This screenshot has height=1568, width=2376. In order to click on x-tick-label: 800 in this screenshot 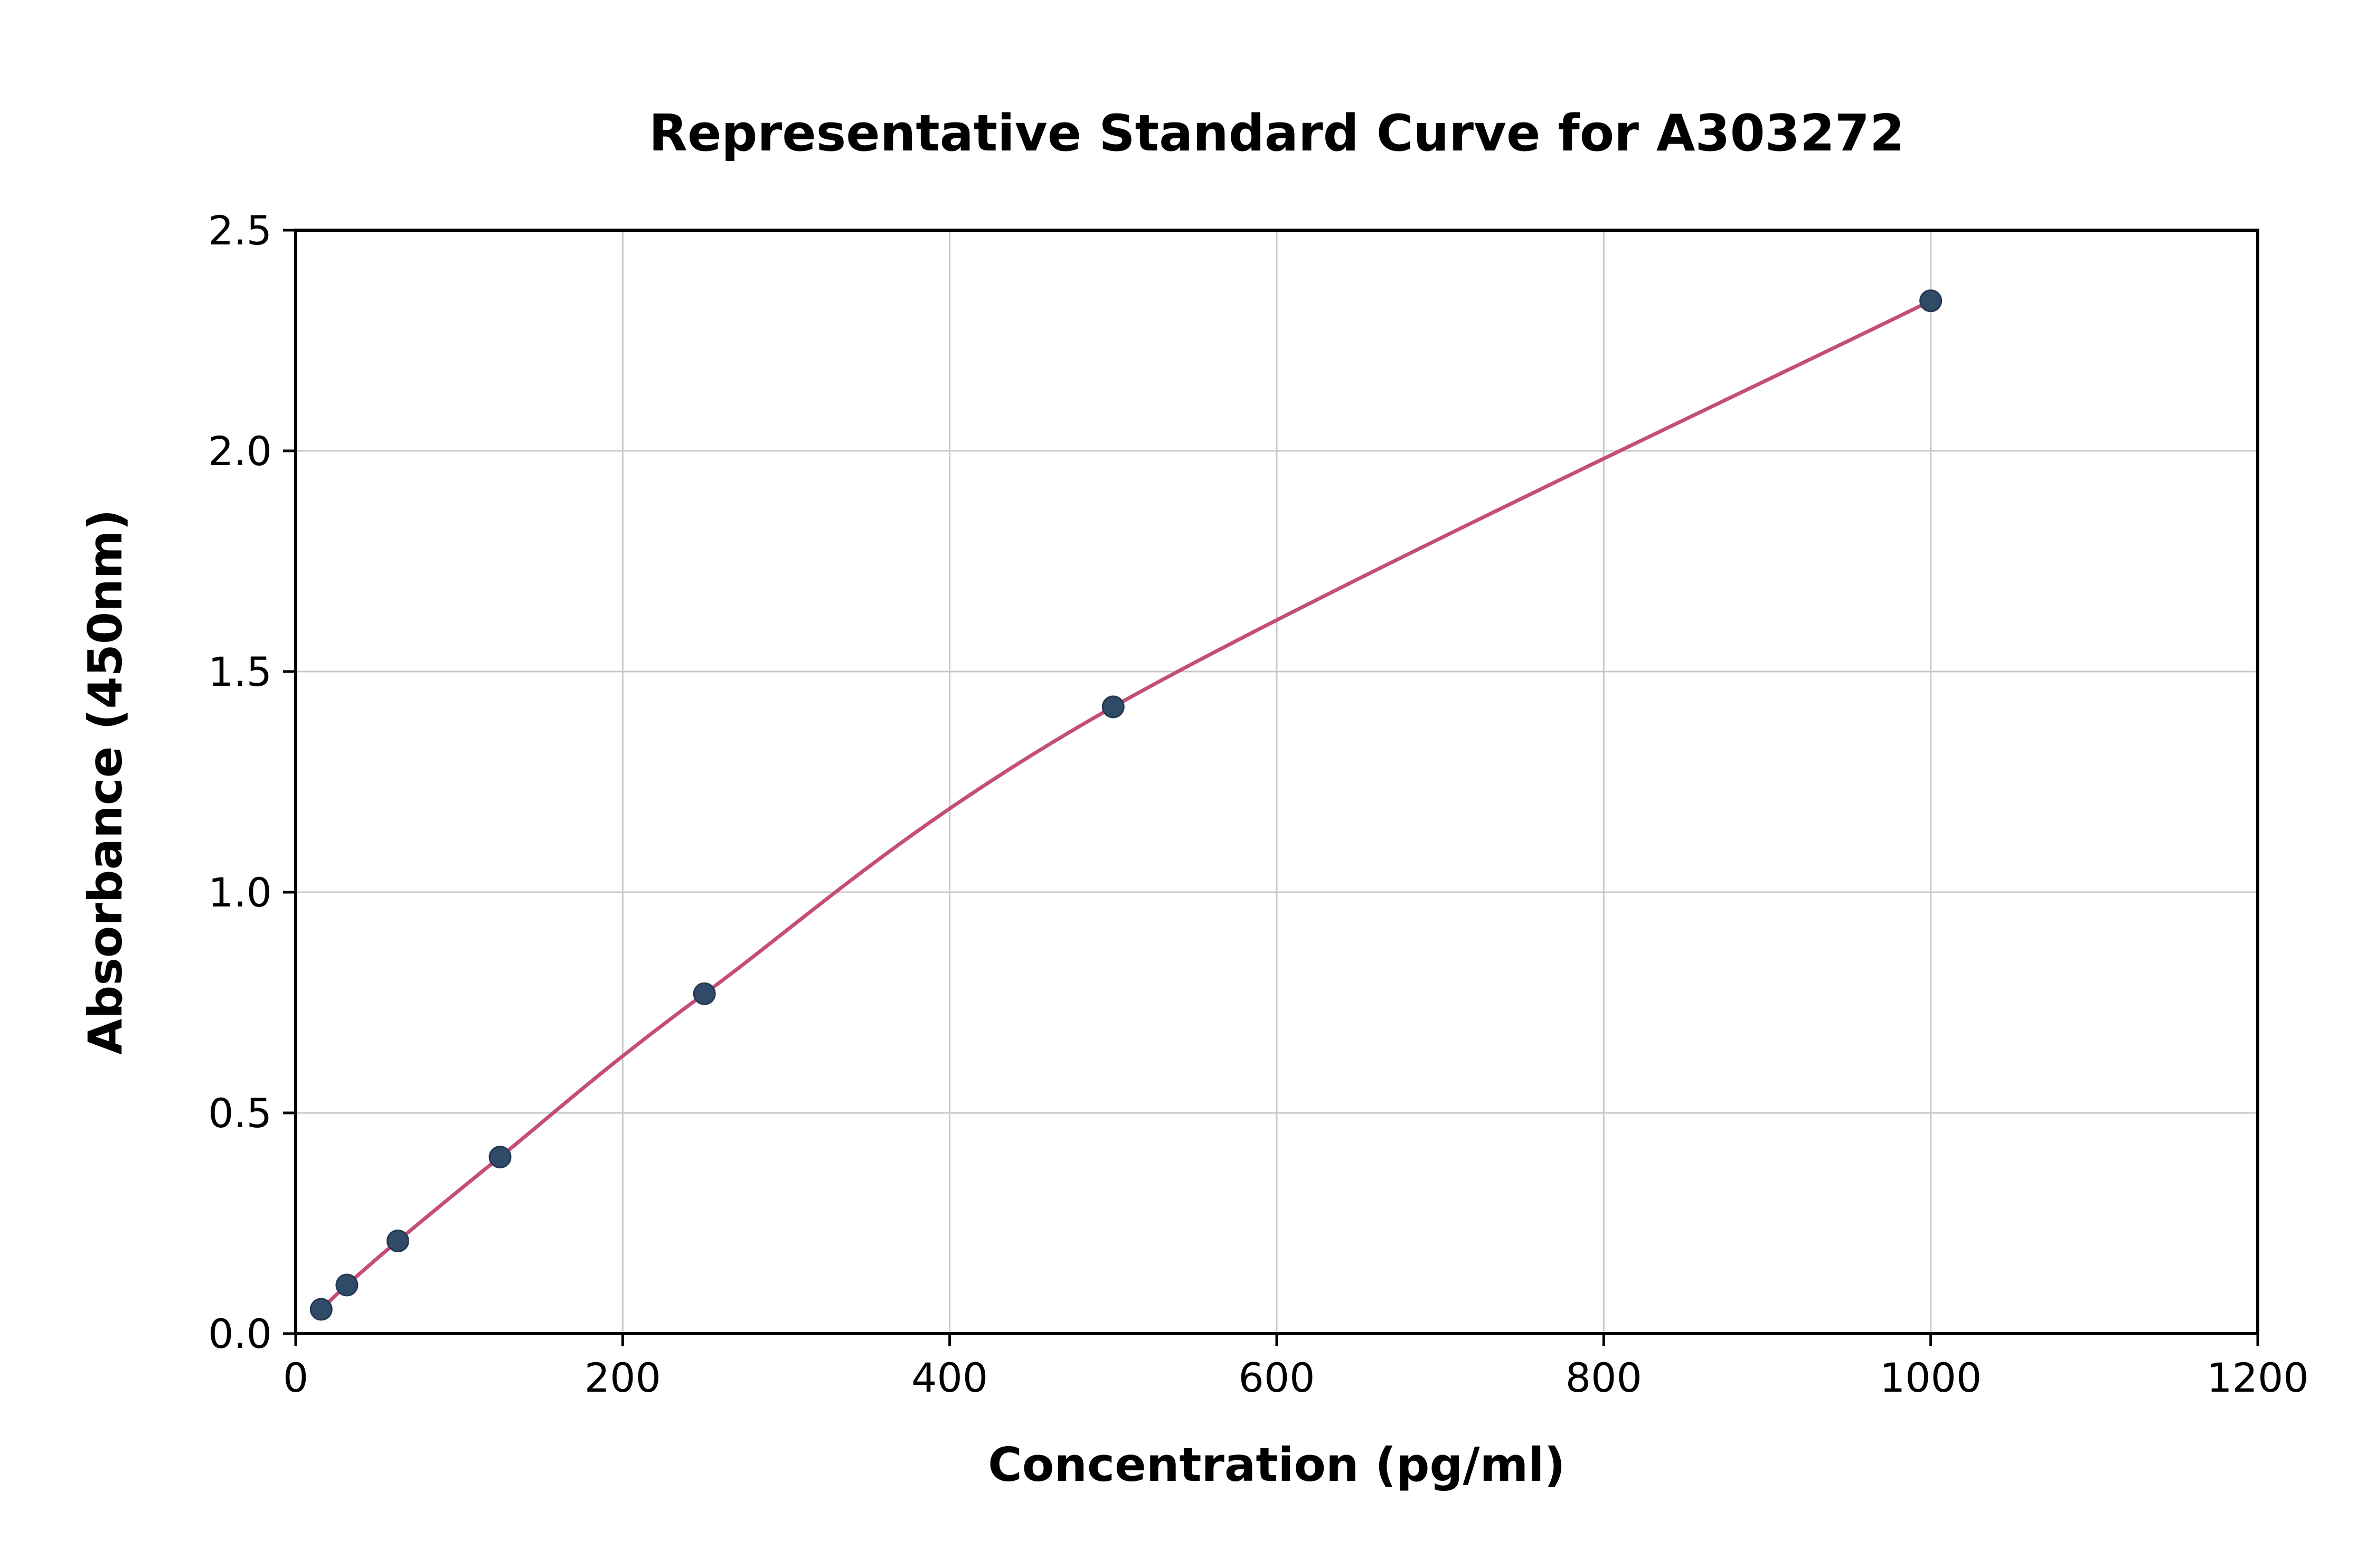, I will do `click(1604, 1377)`.